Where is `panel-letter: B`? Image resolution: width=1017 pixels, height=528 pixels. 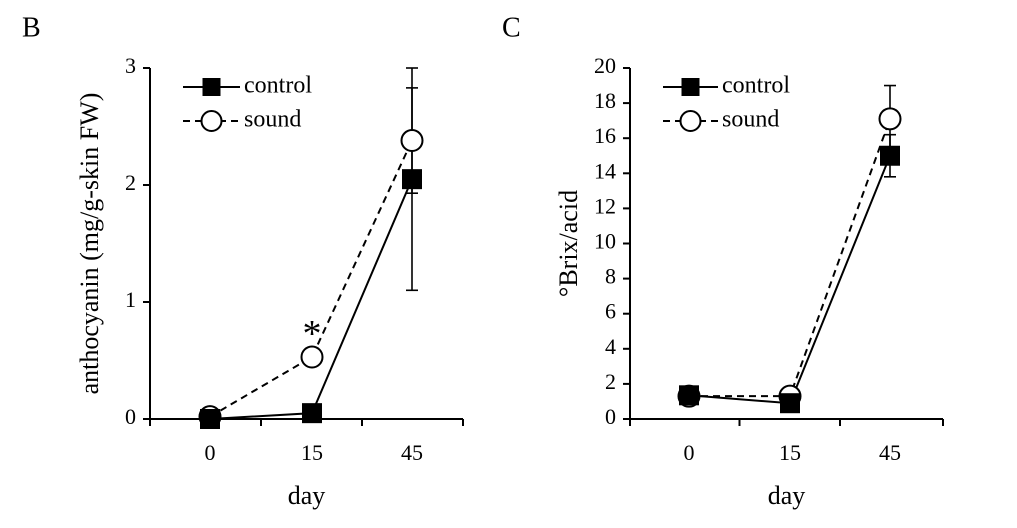 panel-letter: B is located at coordinates (31, 27).